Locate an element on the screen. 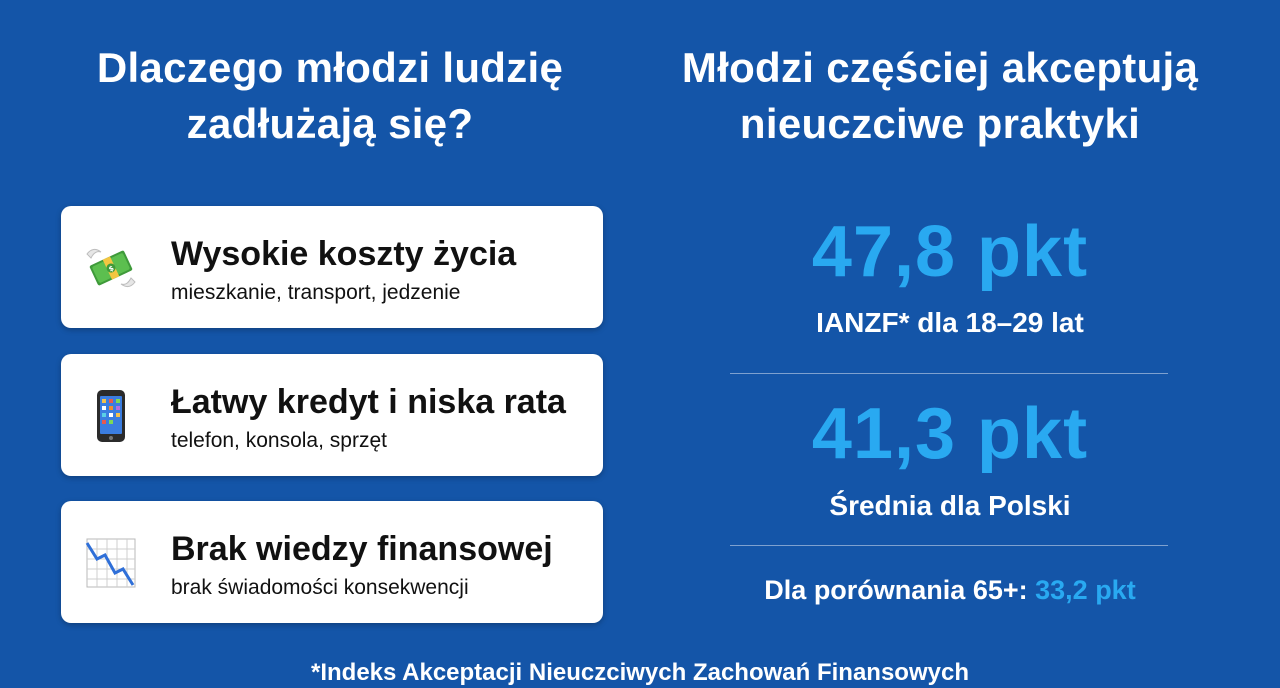 This screenshot has width=1280, height=688. mobile-phone-icon is located at coordinates (111, 416).